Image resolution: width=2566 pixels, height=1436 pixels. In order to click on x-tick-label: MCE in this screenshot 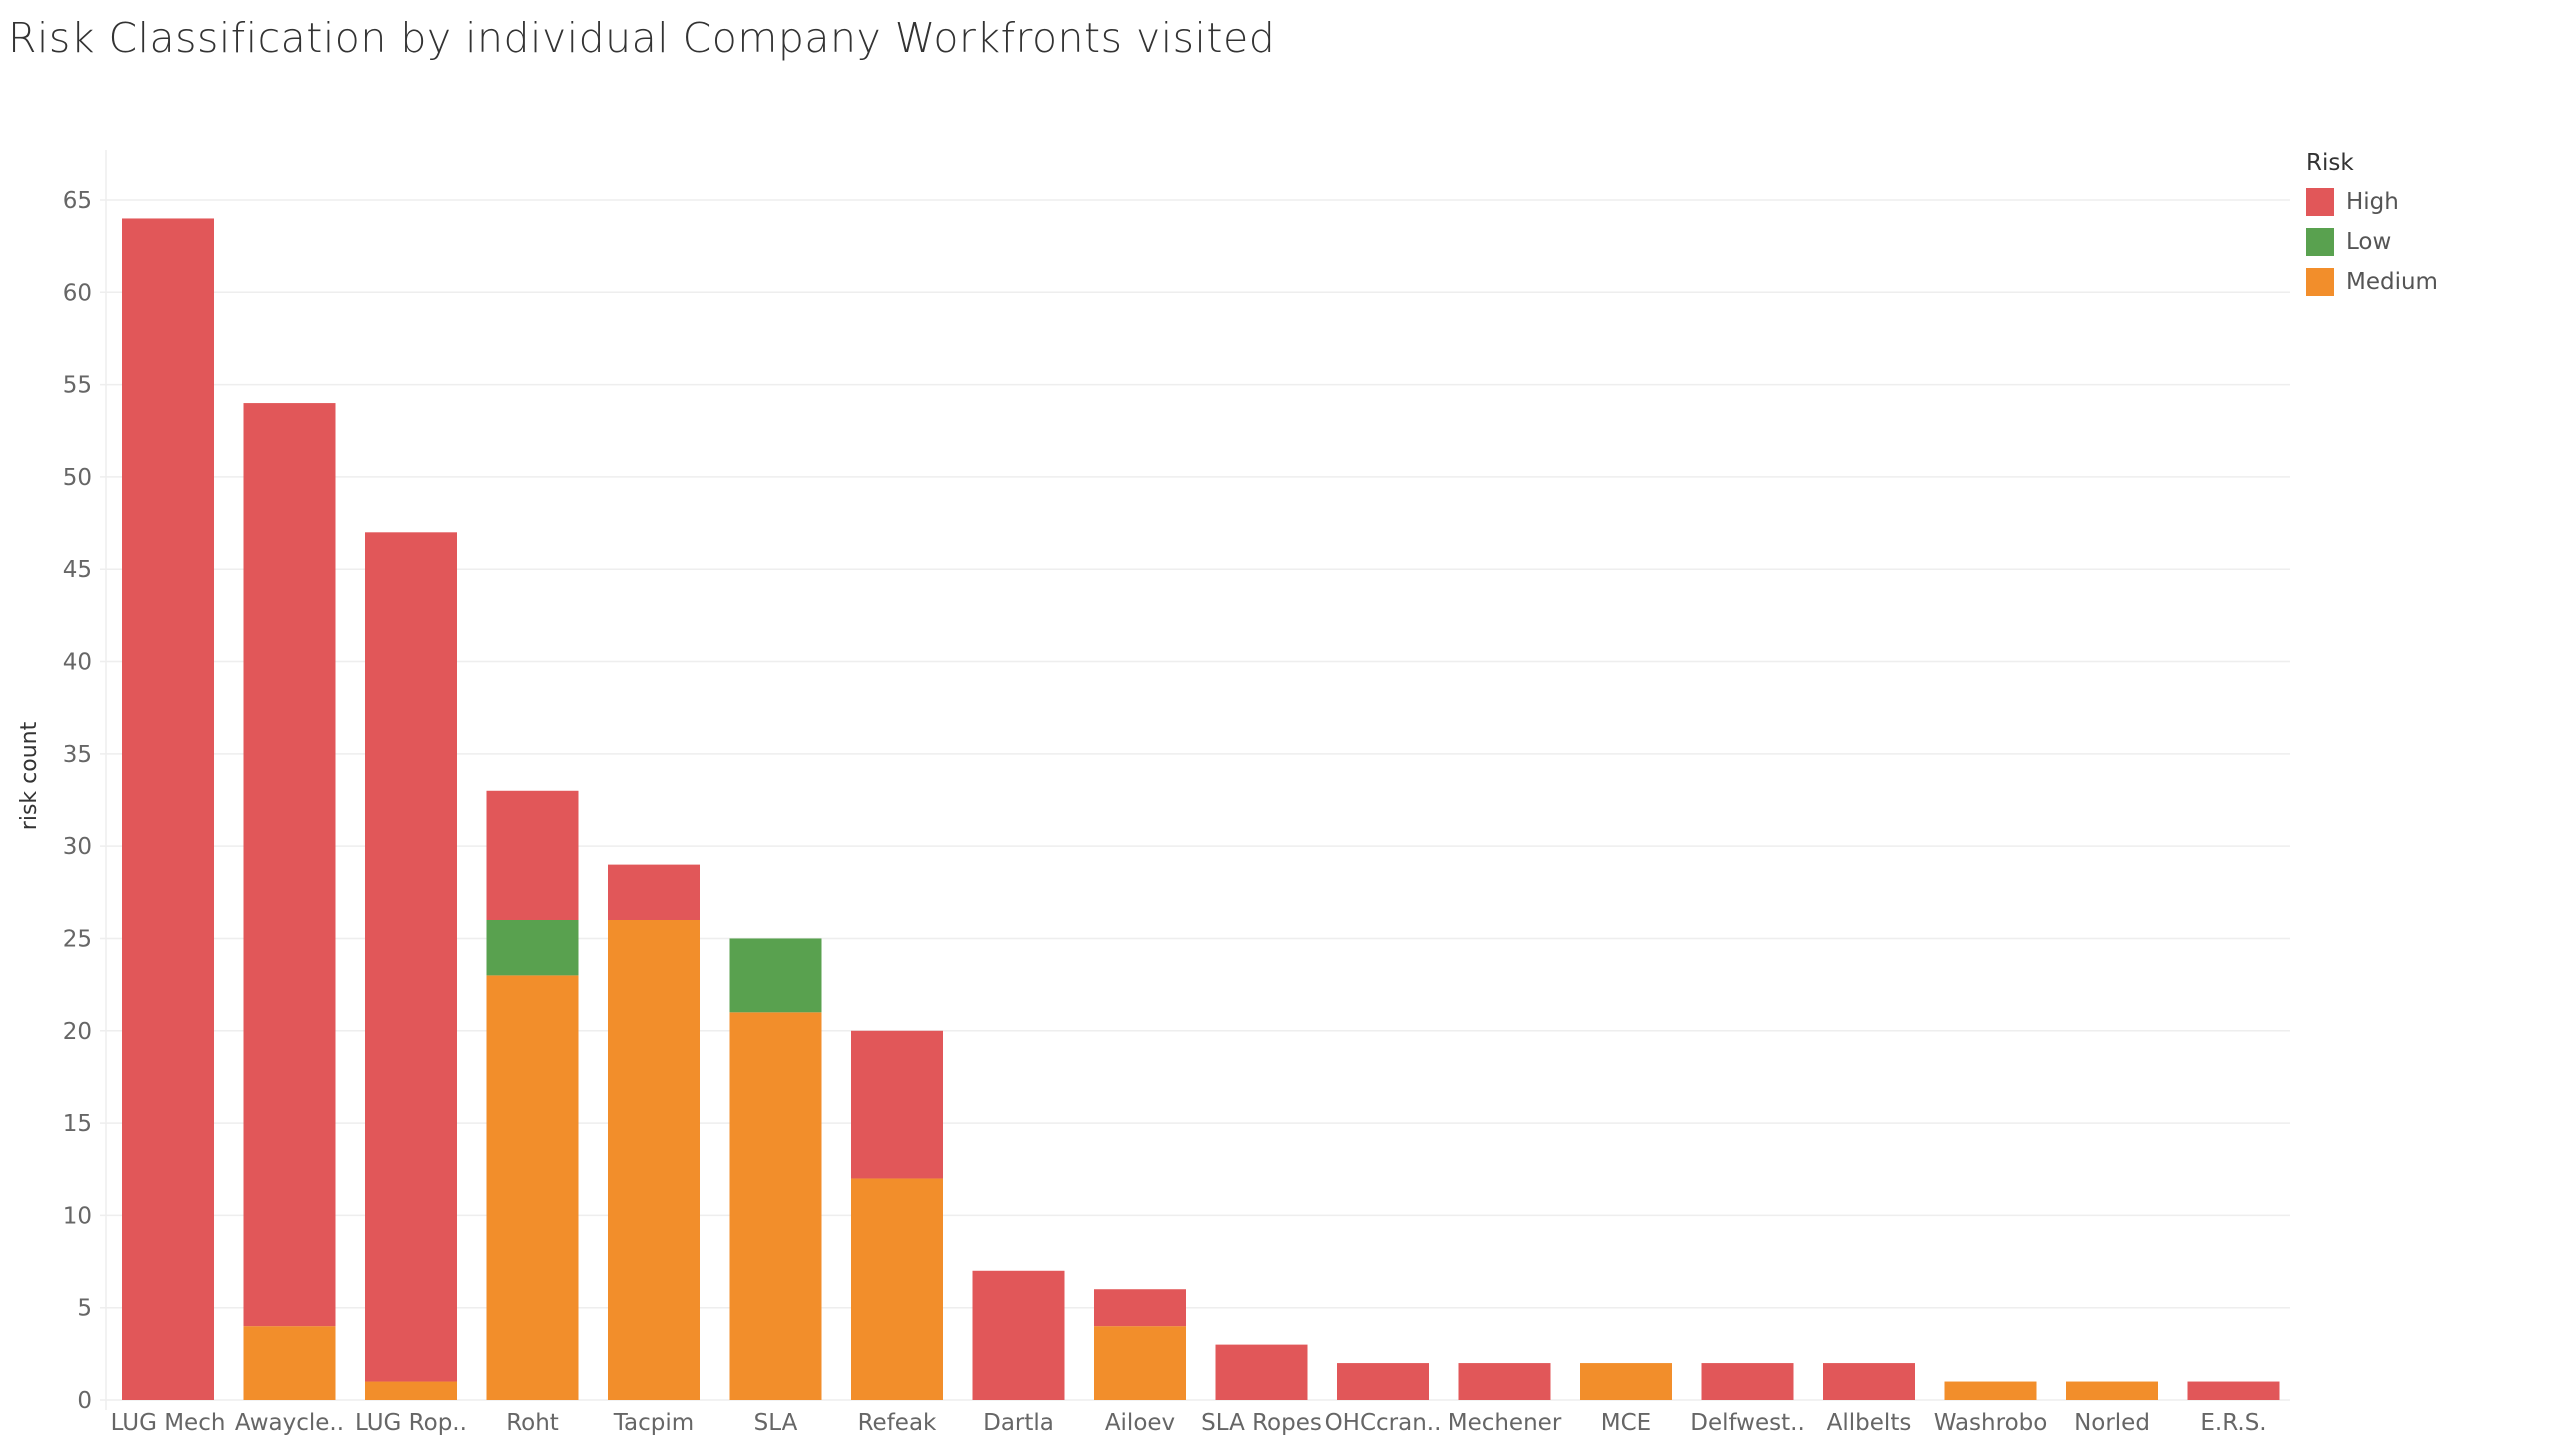, I will do `click(1626, 1423)`.